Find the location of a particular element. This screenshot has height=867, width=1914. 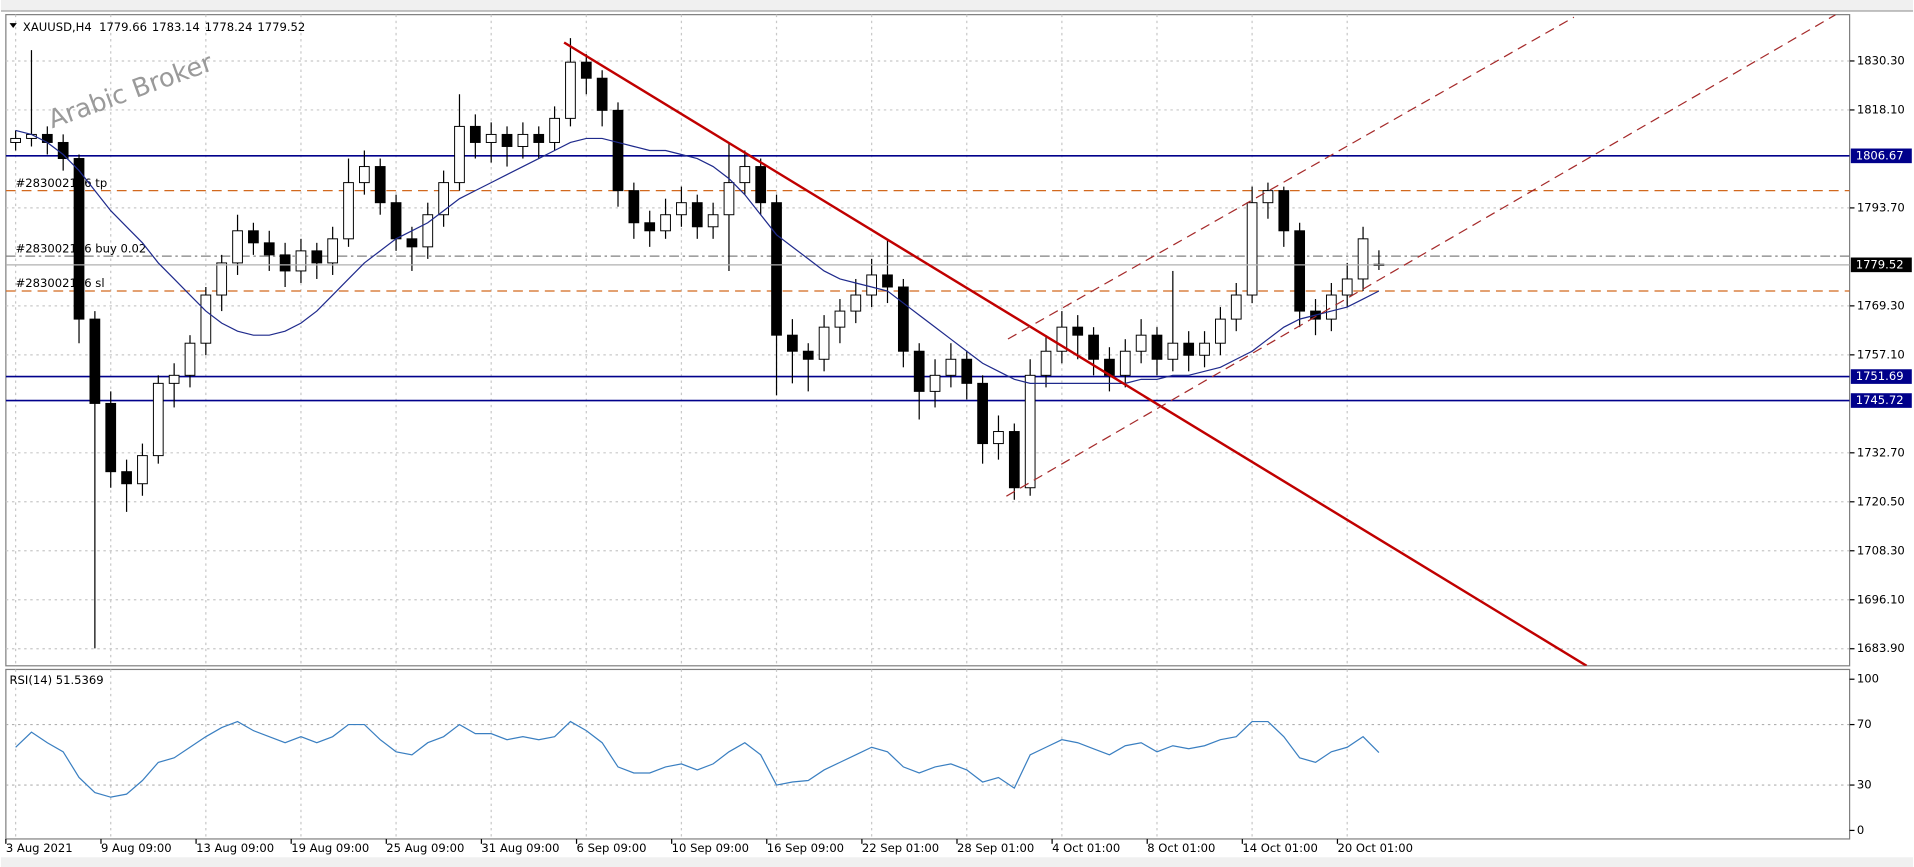

rsi-plot is located at coordinates (927, 759).